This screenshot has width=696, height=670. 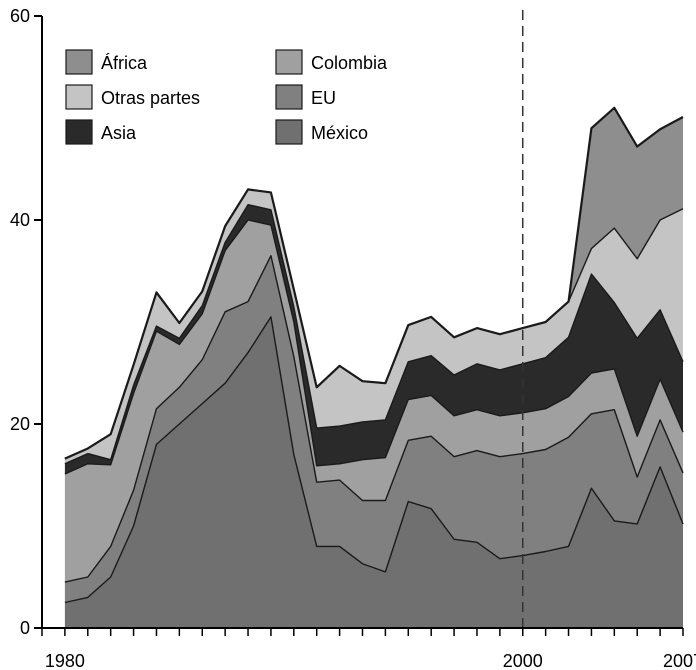 I want to click on y-tick-label: 40, so click(x=20, y=220).